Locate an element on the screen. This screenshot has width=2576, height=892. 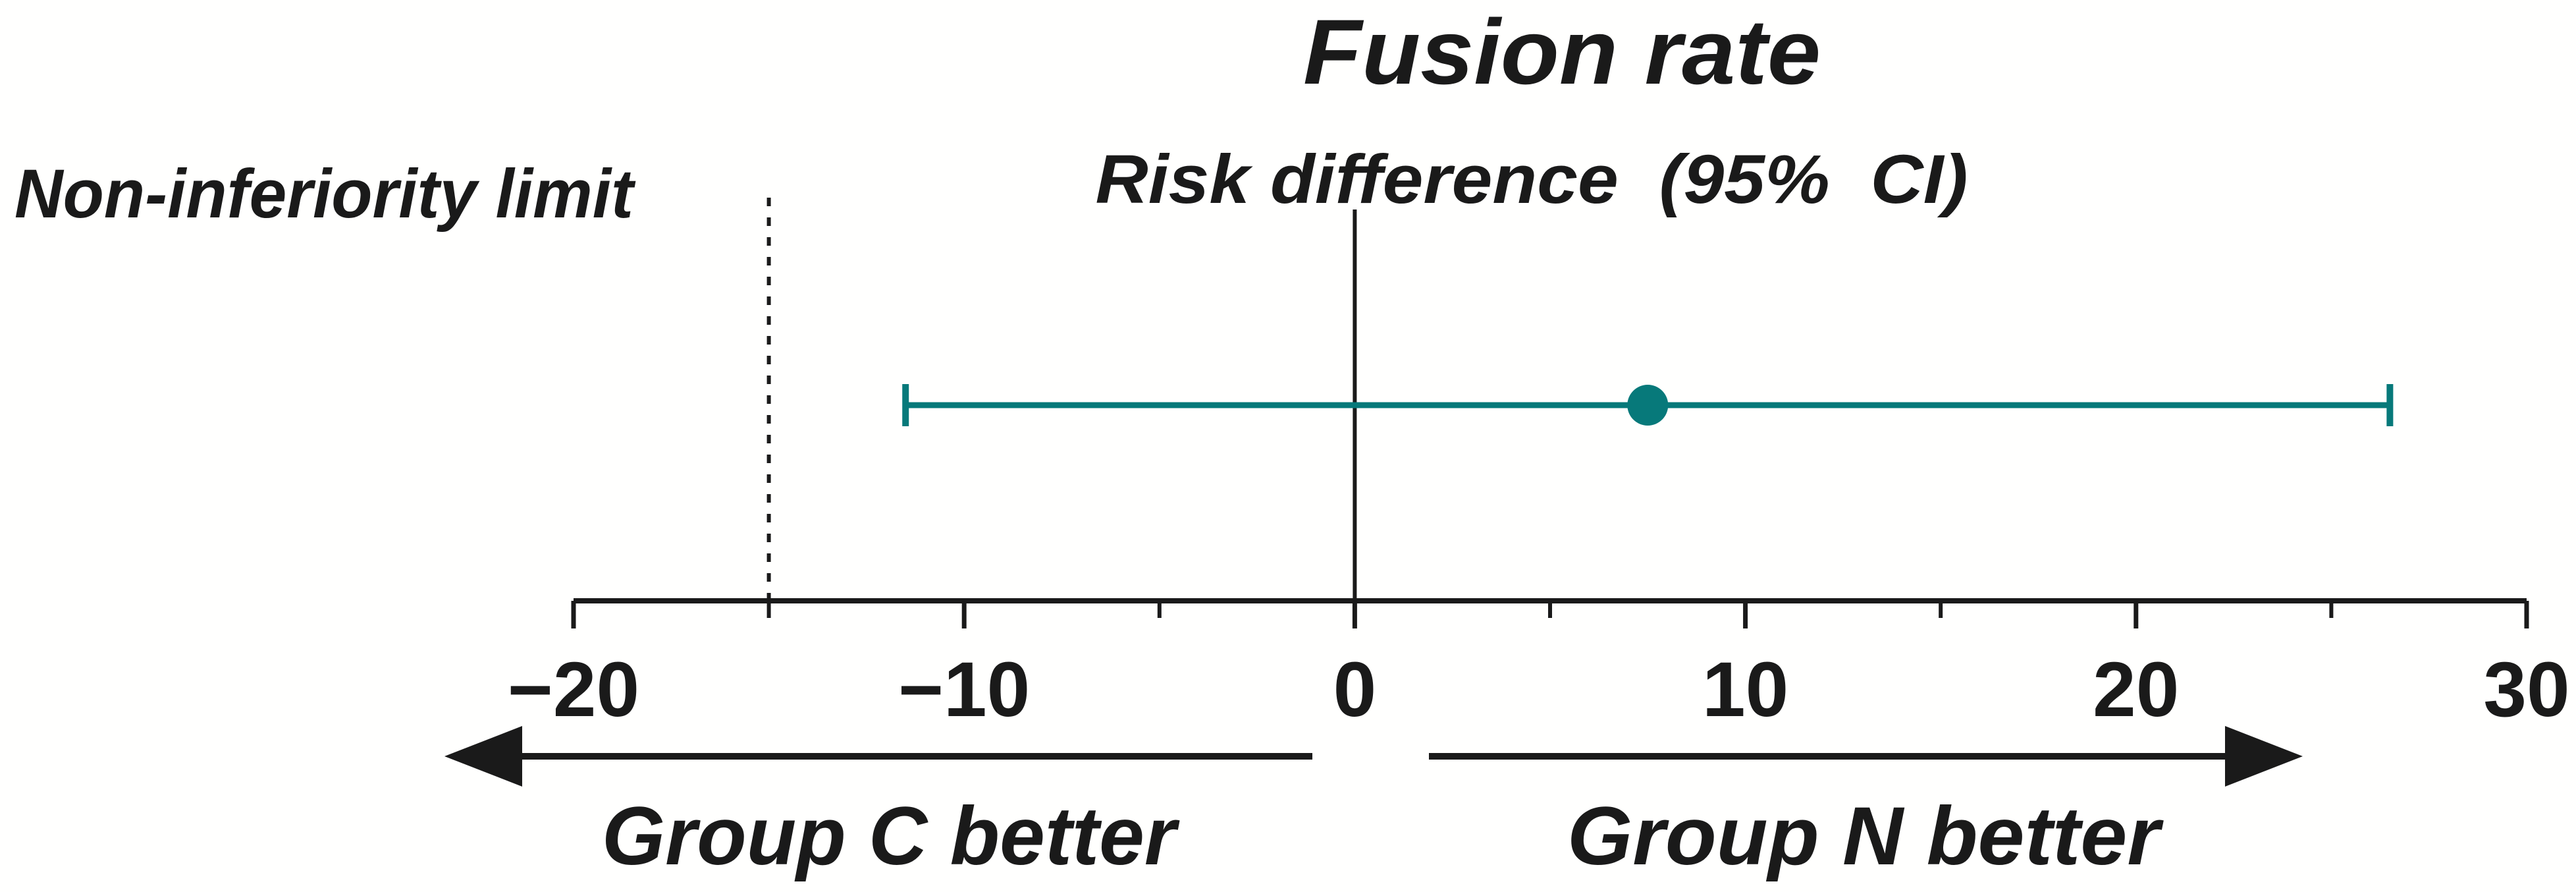
x-axis-tick-label: −10 is located at coordinates (964, 689).